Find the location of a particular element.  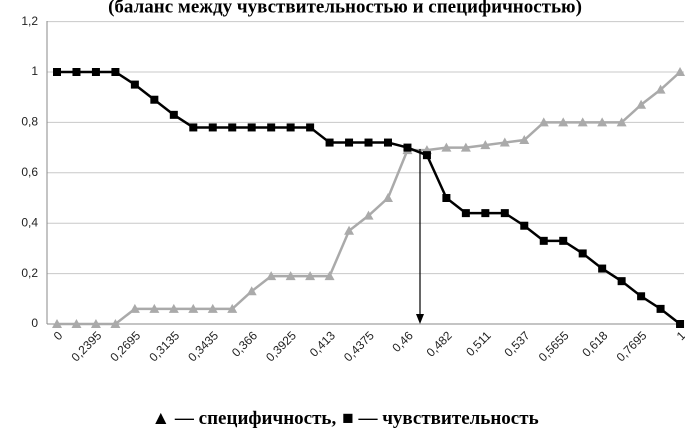

x-tick-label: 0,46 is located at coordinates (402, 341).